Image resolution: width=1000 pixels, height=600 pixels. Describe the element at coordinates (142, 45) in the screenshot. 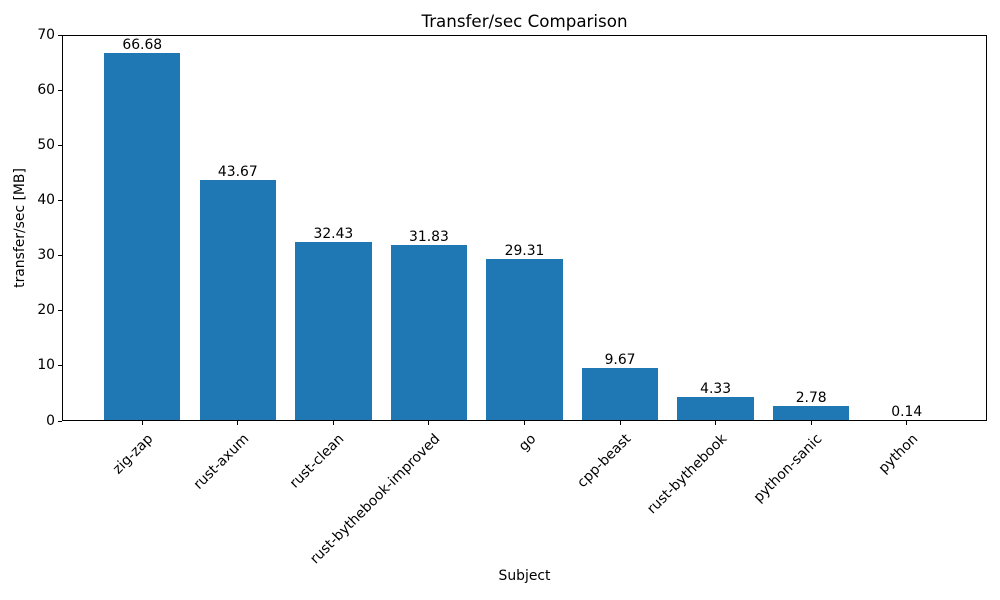

I see `bar-value-label: 66.68` at that location.